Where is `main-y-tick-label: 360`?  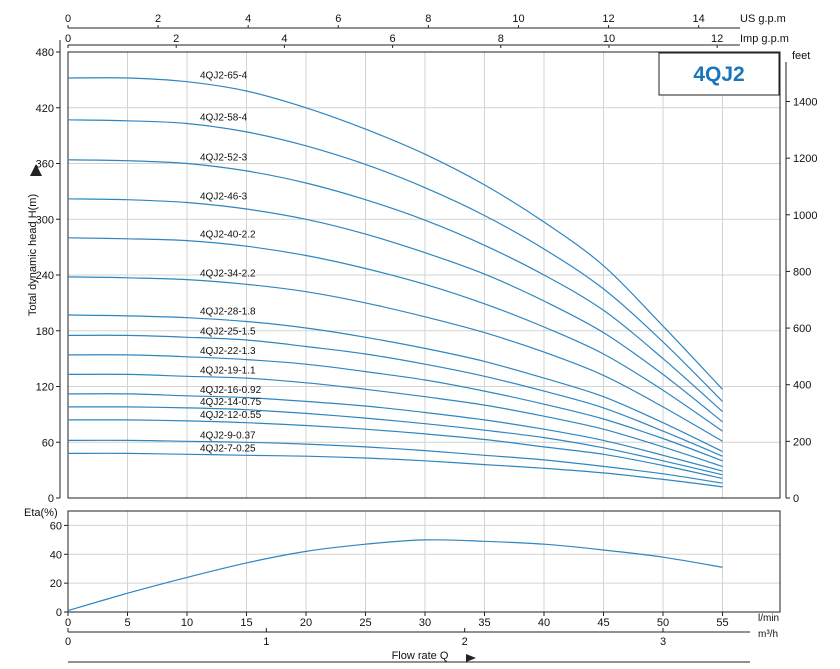
main-y-tick-label: 360 is located at coordinates (45, 165).